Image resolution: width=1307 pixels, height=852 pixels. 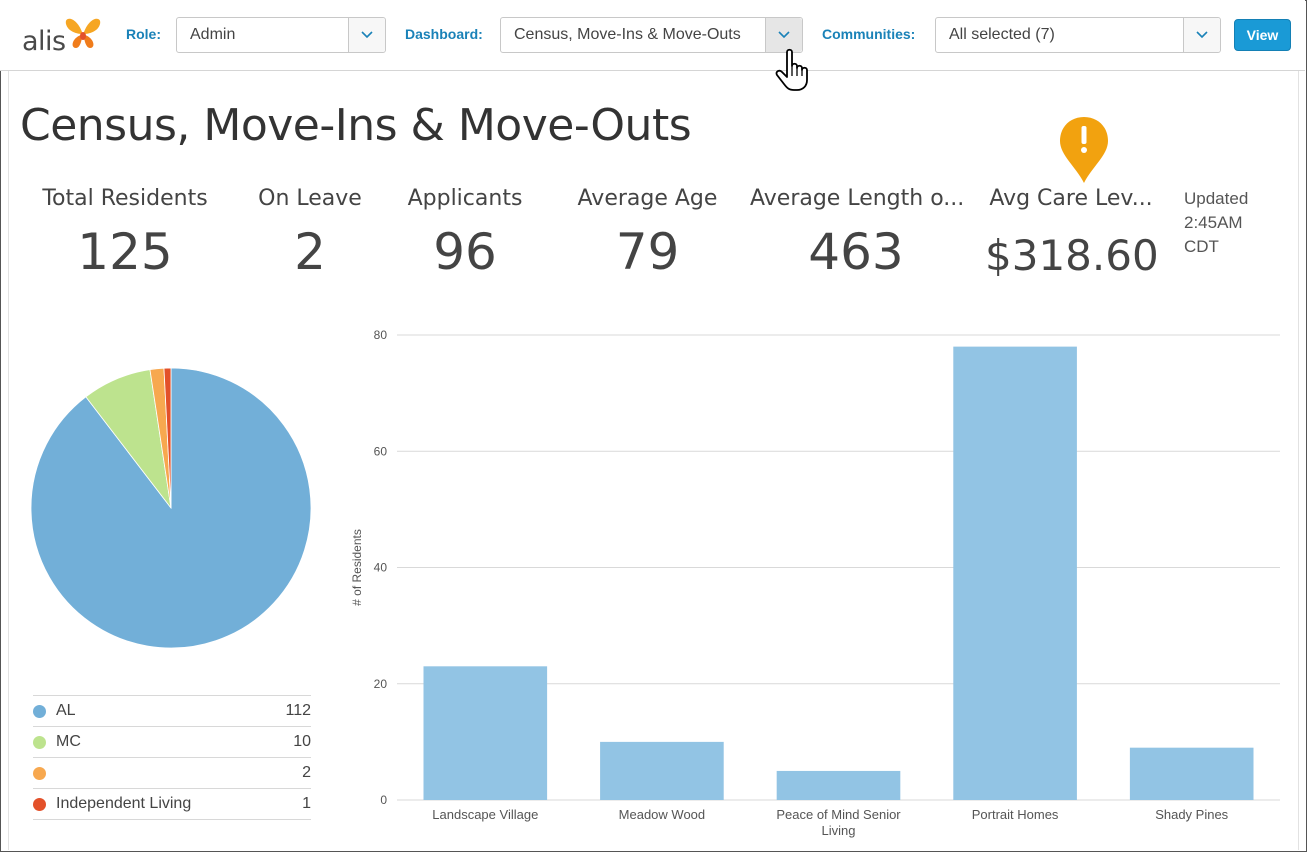 What do you see at coordinates (838, 785) in the screenshot?
I see `bar-peace-of-mind-senior-living` at bounding box center [838, 785].